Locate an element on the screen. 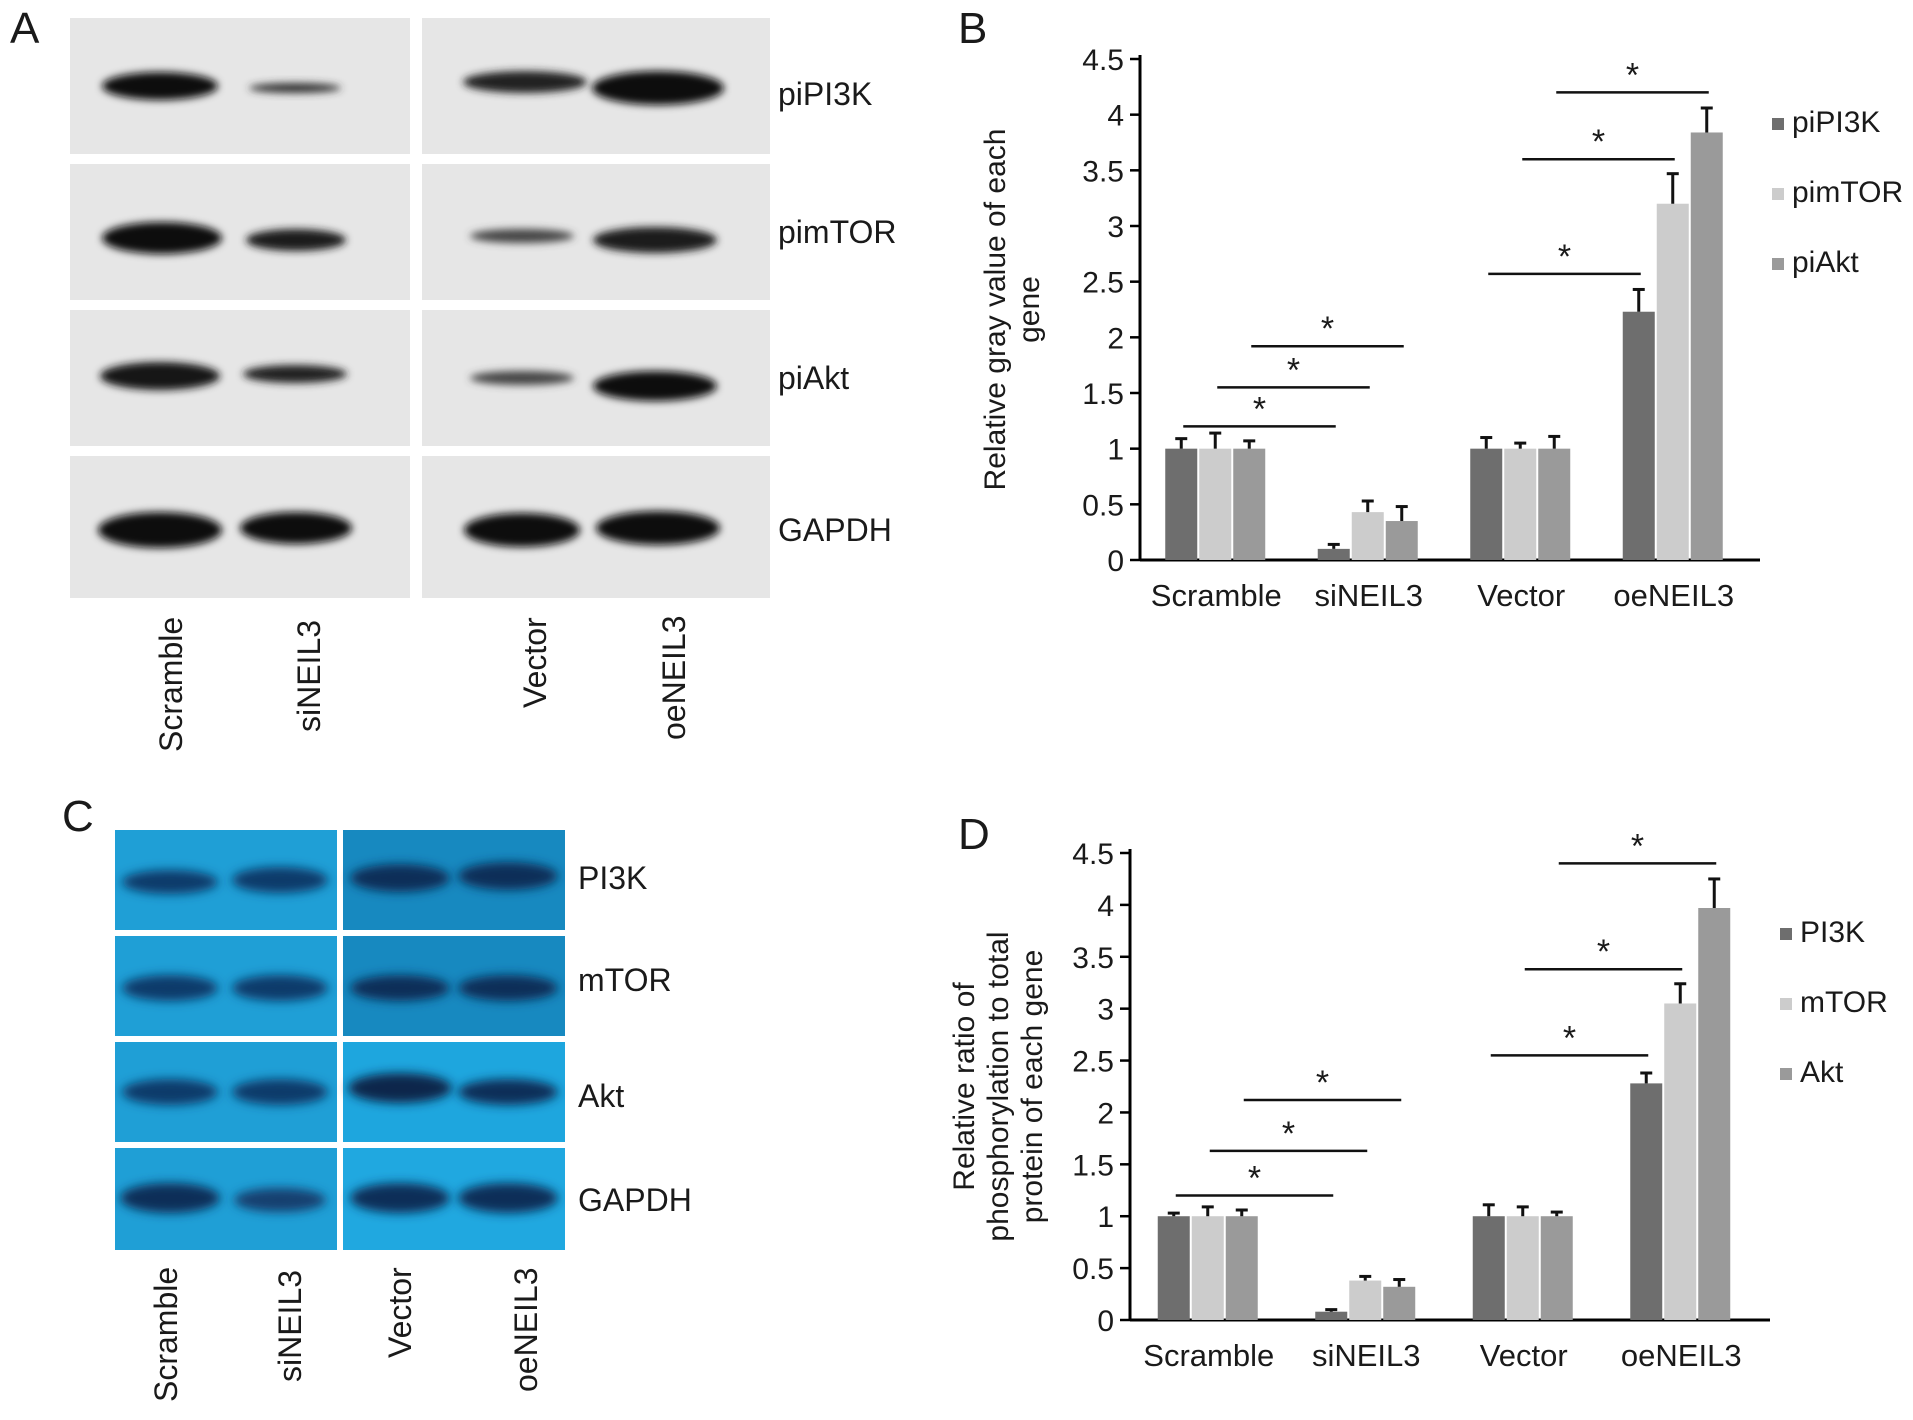 The image size is (1913, 1420). panel-c-letter: C is located at coordinates (78, 816).